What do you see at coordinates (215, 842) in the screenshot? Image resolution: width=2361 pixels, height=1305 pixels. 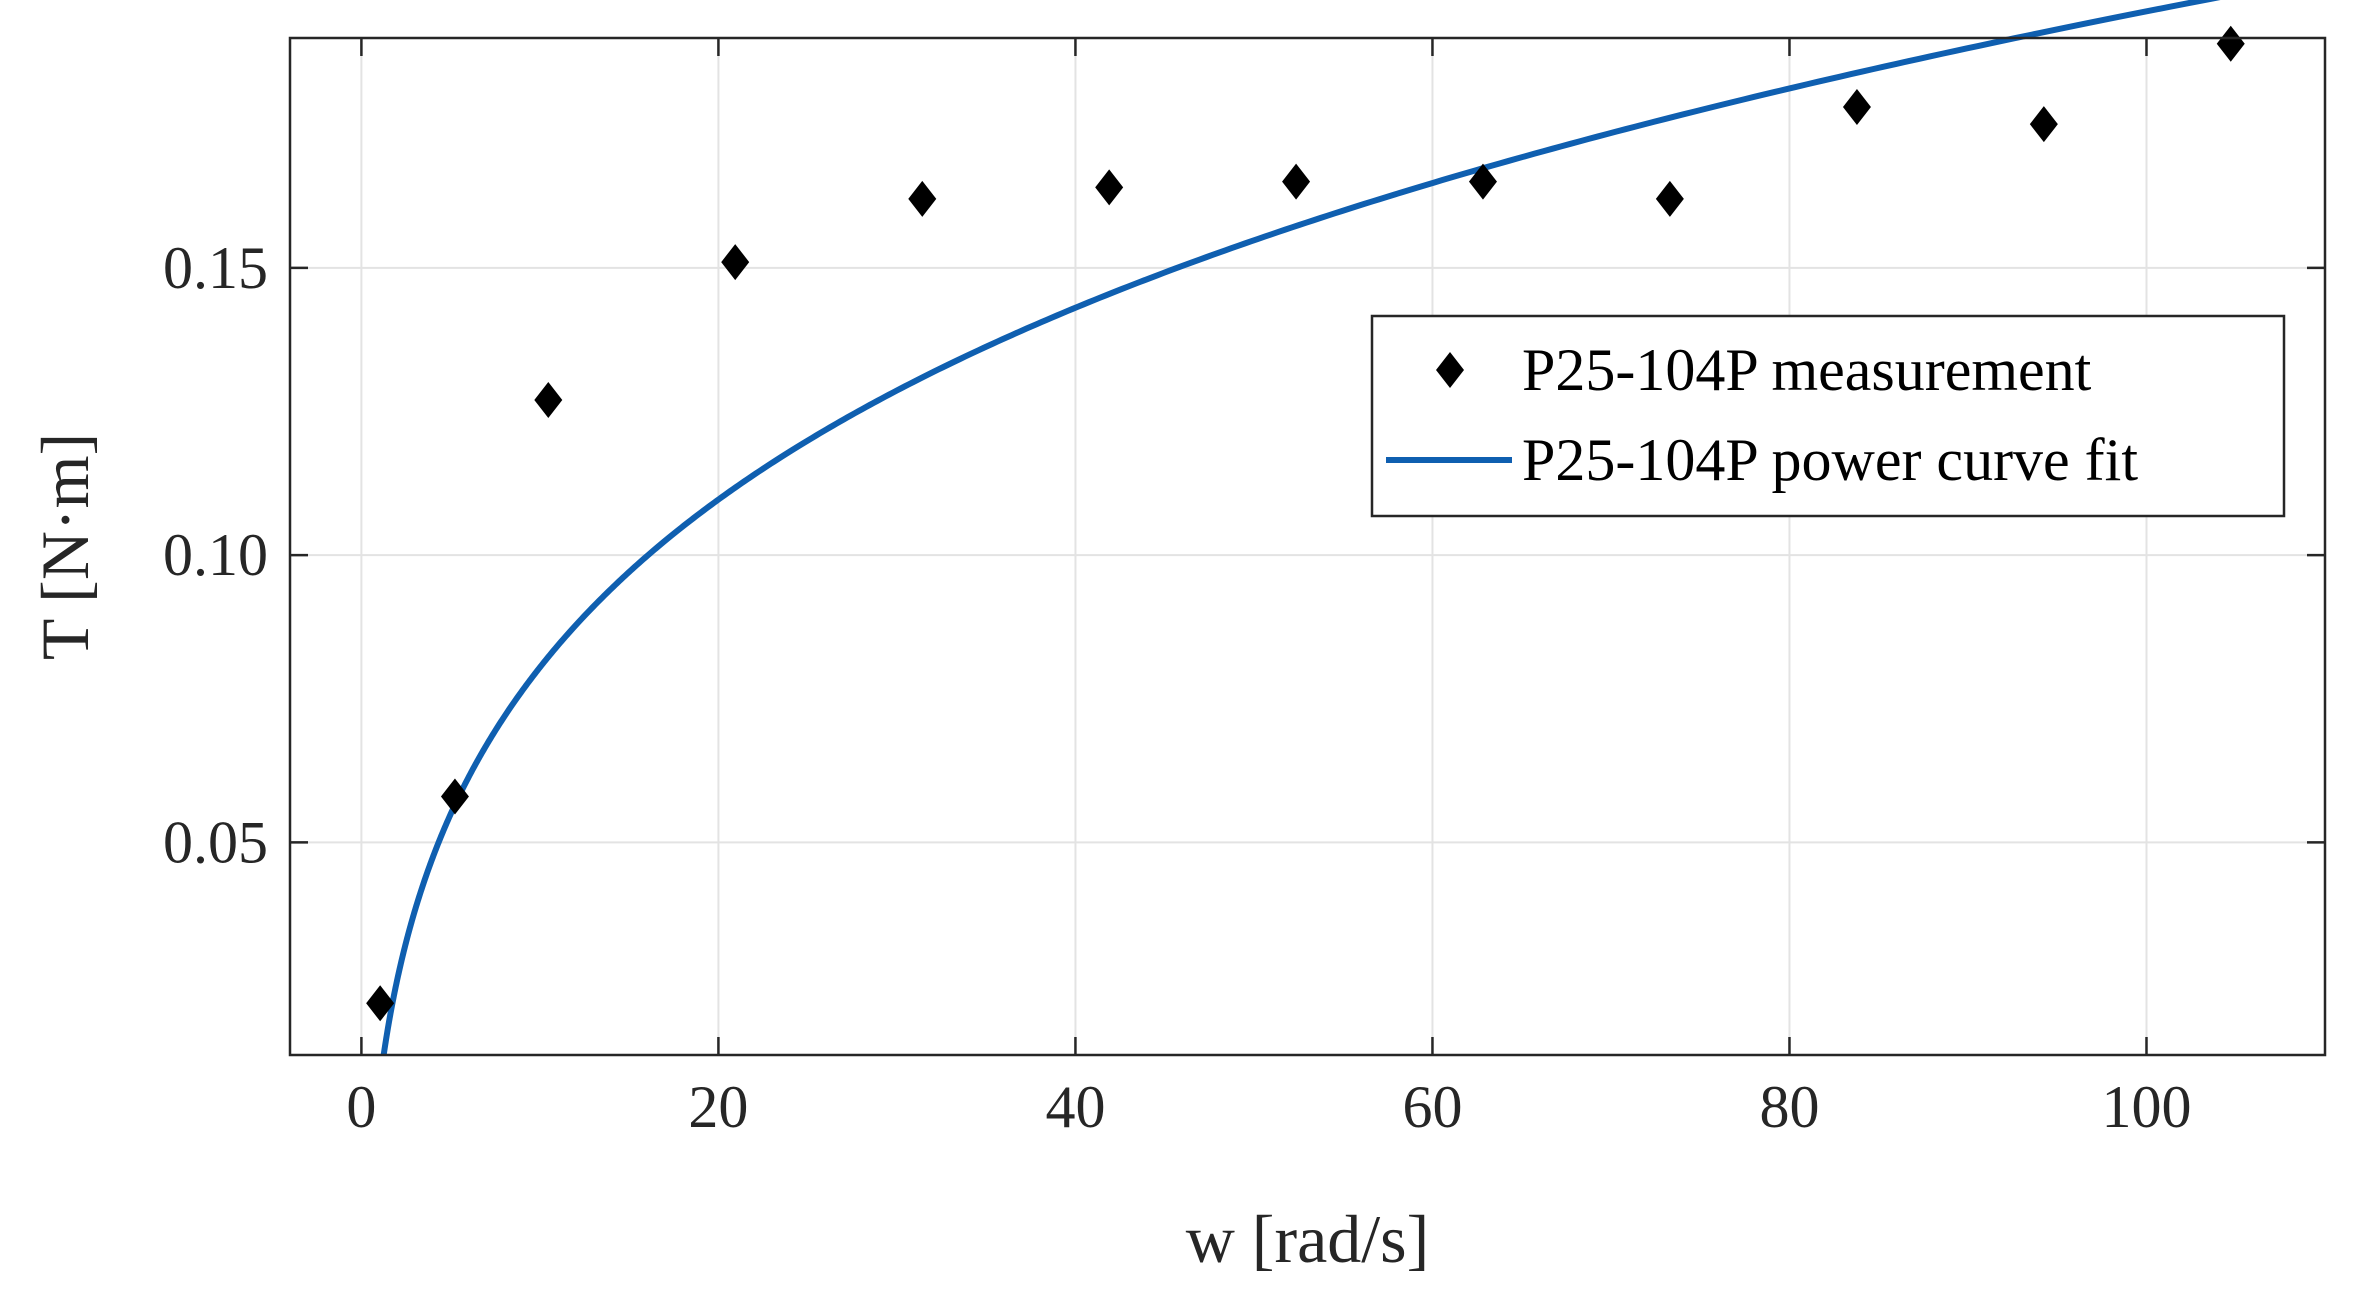 I see `y-tick-label: 0.05` at bounding box center [215, 842].